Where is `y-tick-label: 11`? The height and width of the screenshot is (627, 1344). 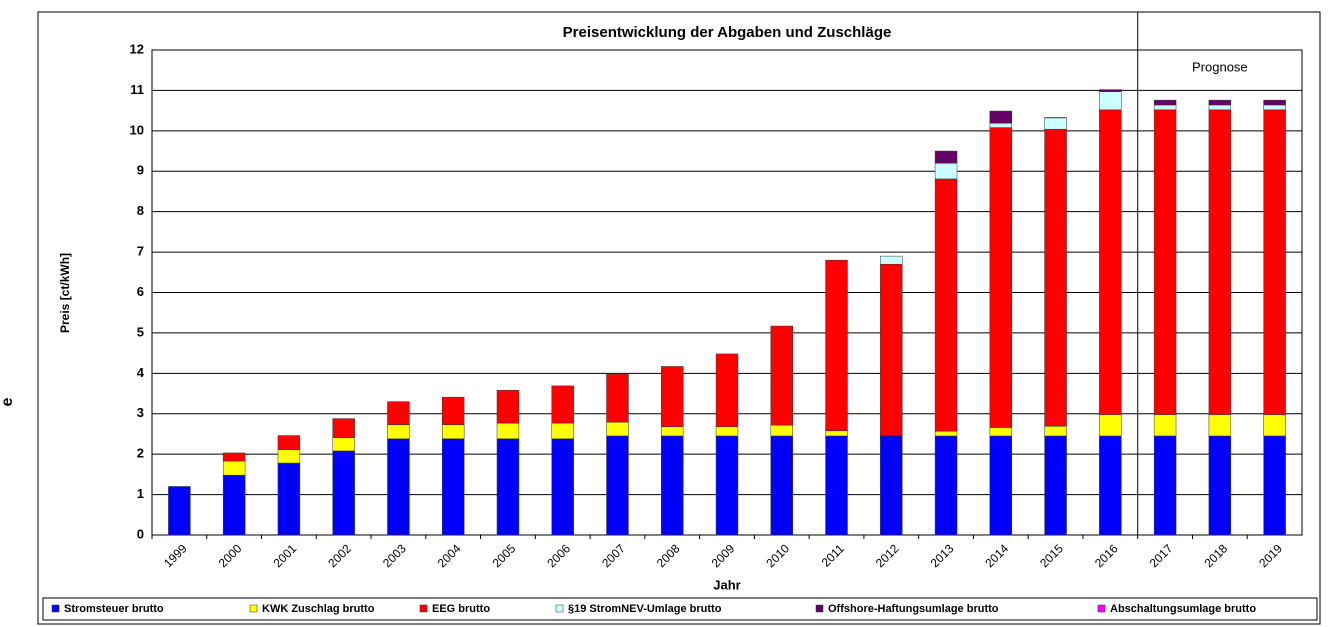 y-tick-label: 11 is located at coordinates (137, 89).